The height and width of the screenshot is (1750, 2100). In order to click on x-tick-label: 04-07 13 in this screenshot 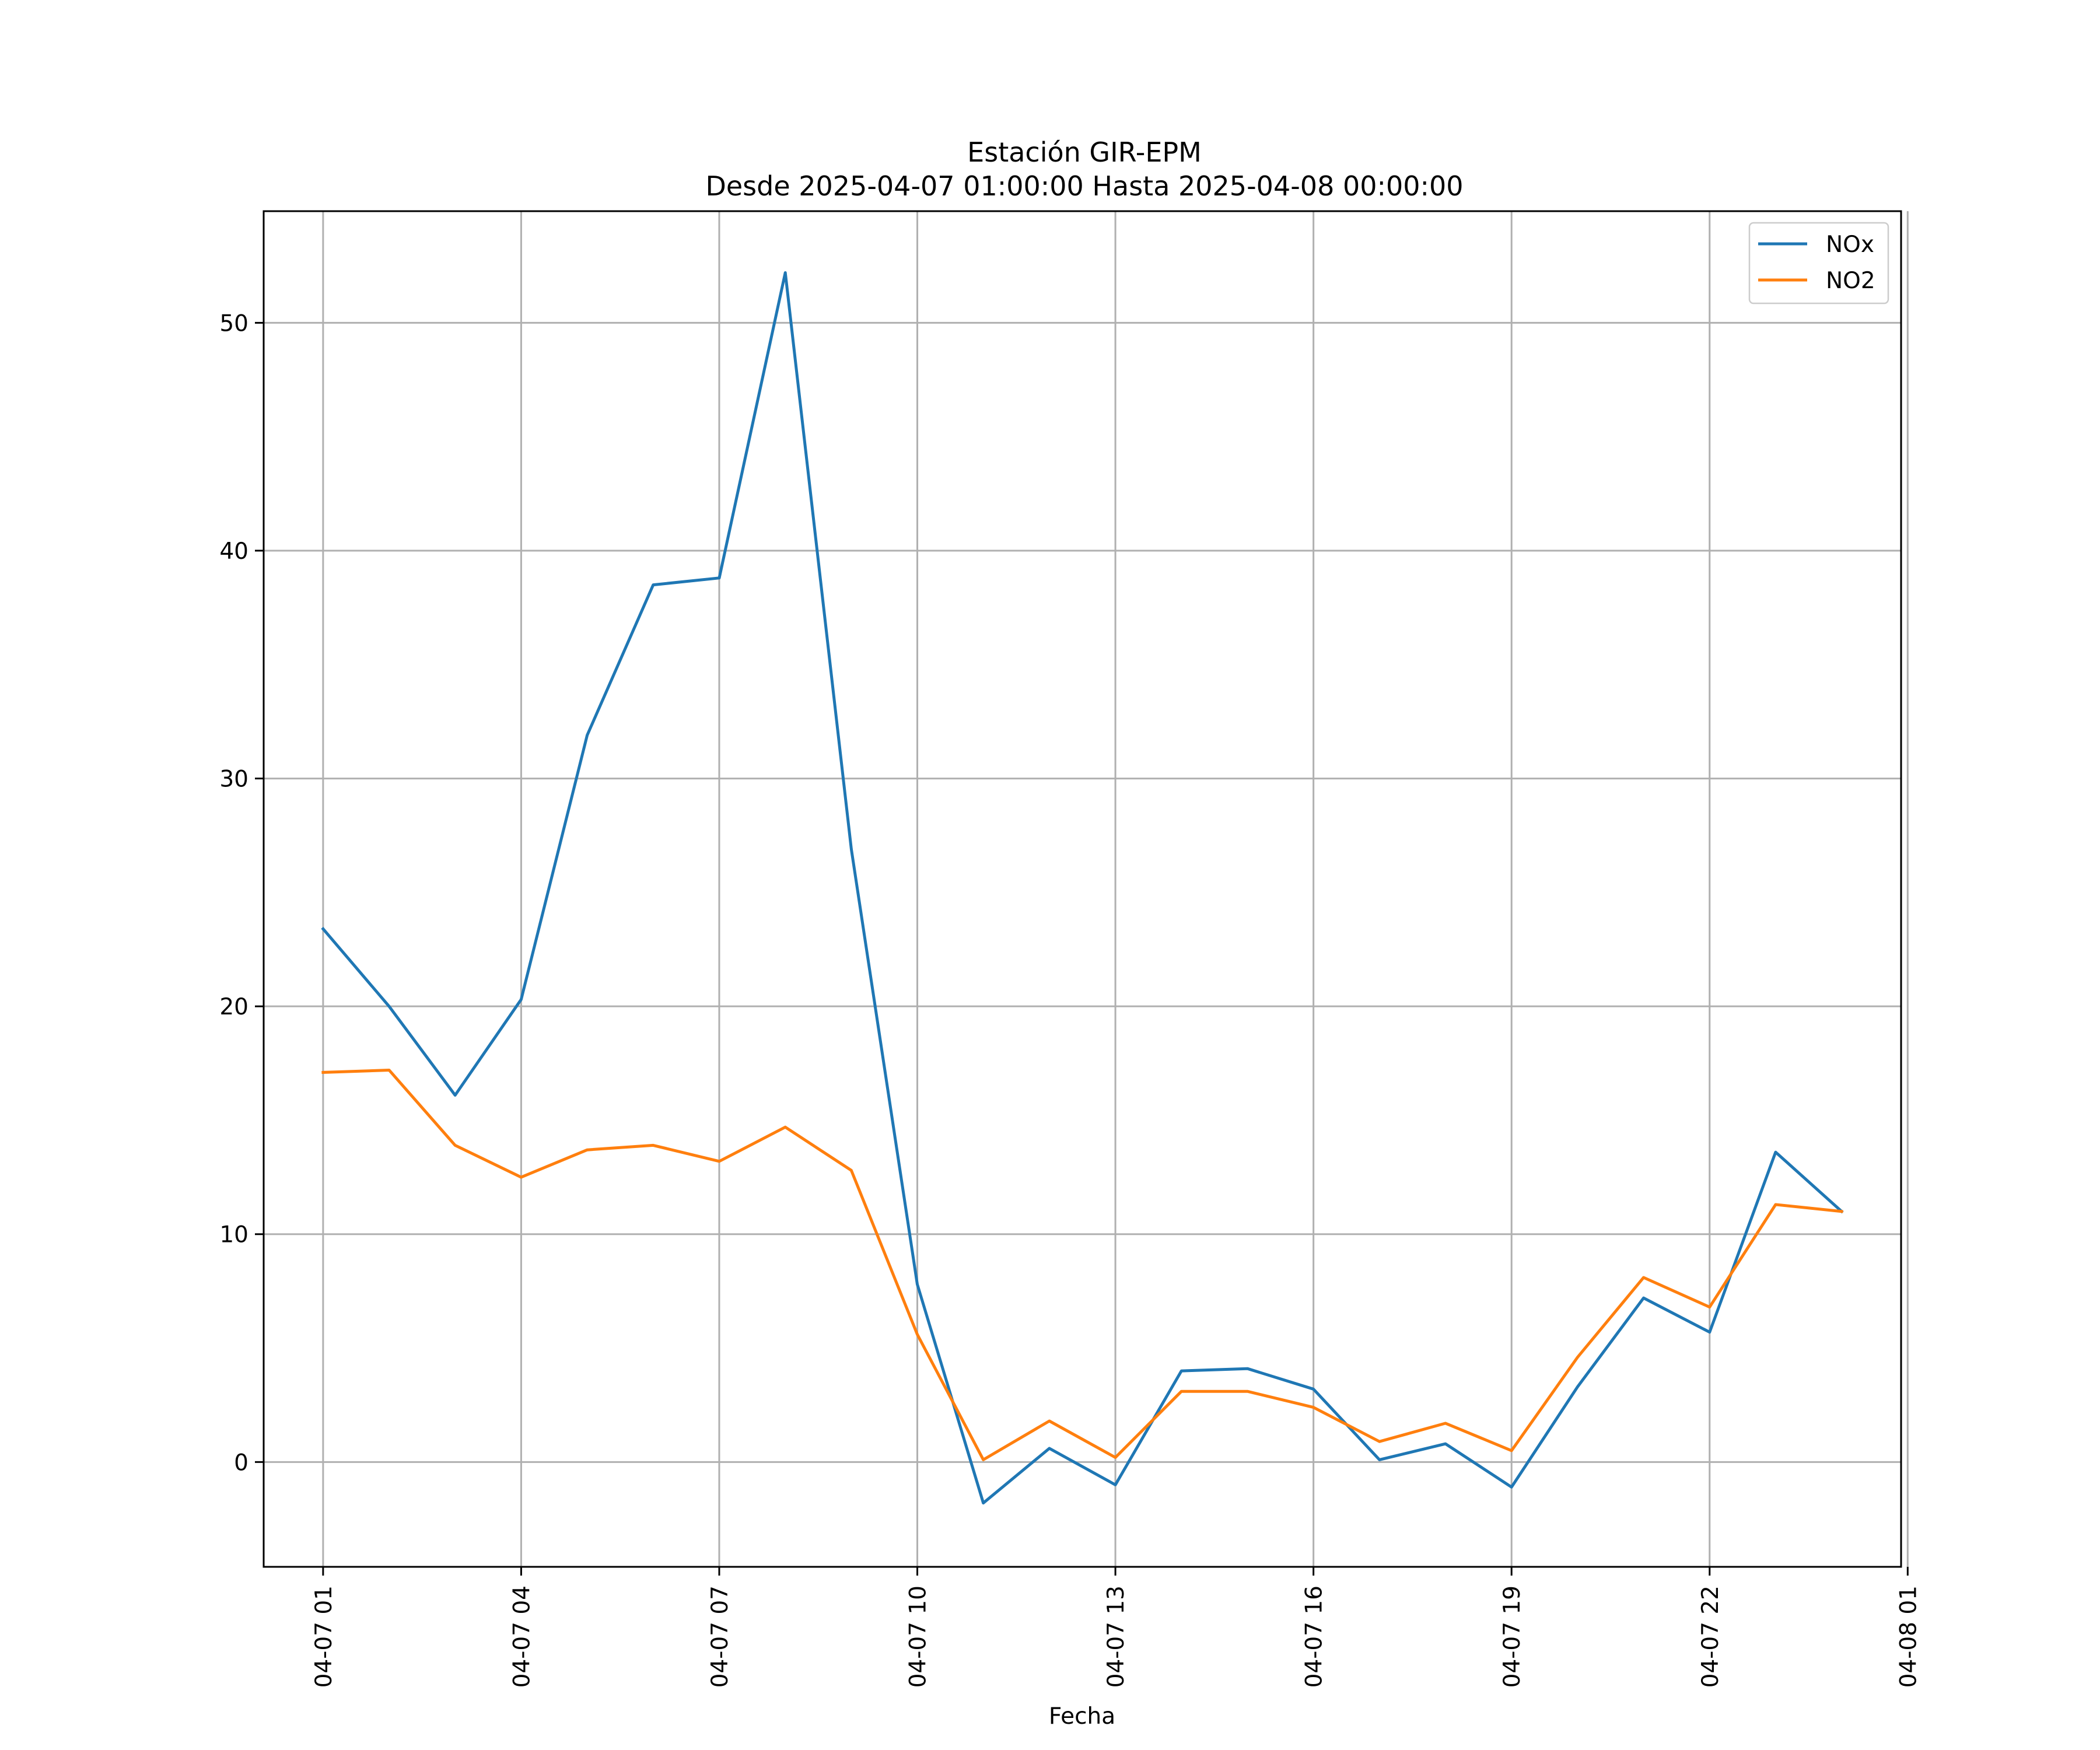, I will do `click(1116, 1637)`.